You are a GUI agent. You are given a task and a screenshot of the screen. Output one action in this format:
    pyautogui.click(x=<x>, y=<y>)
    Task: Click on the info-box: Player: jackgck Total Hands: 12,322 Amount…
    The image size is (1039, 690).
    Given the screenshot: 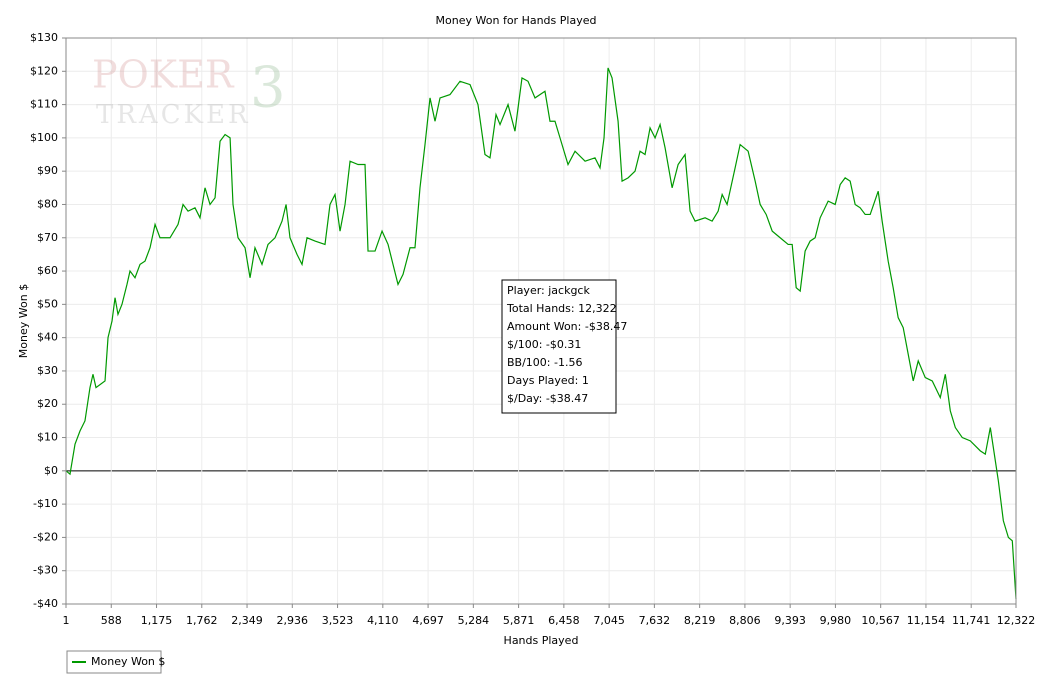 What is the action you would take?
    pyautogui.click(x=564, y=346)
    